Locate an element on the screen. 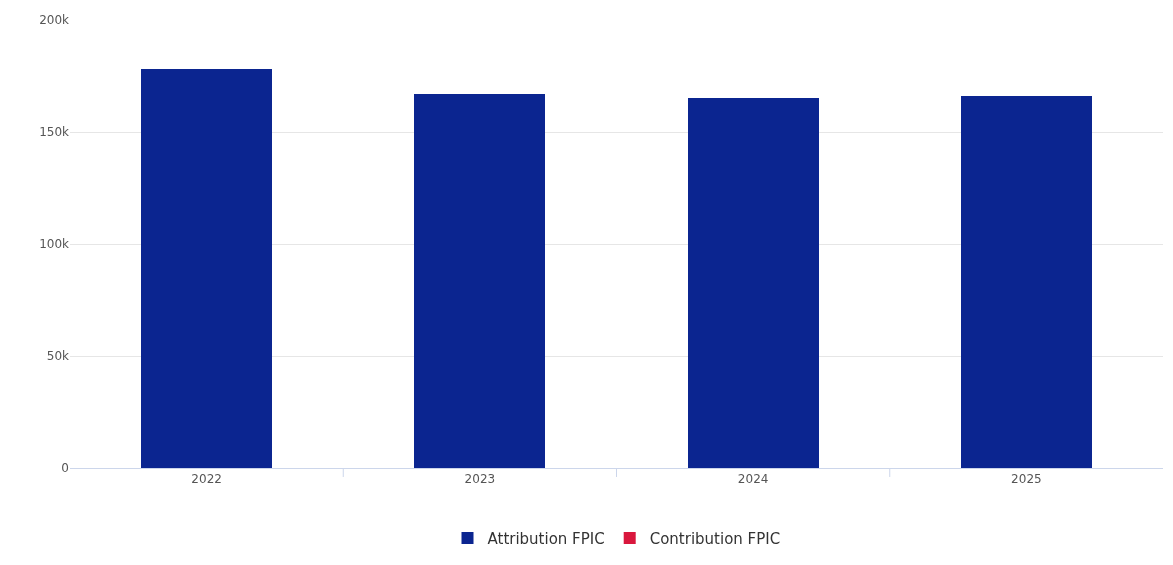 The height and width of the screenshot is (565, 1173). x-tick-label: 2022 is located at coordinates (206, 479).